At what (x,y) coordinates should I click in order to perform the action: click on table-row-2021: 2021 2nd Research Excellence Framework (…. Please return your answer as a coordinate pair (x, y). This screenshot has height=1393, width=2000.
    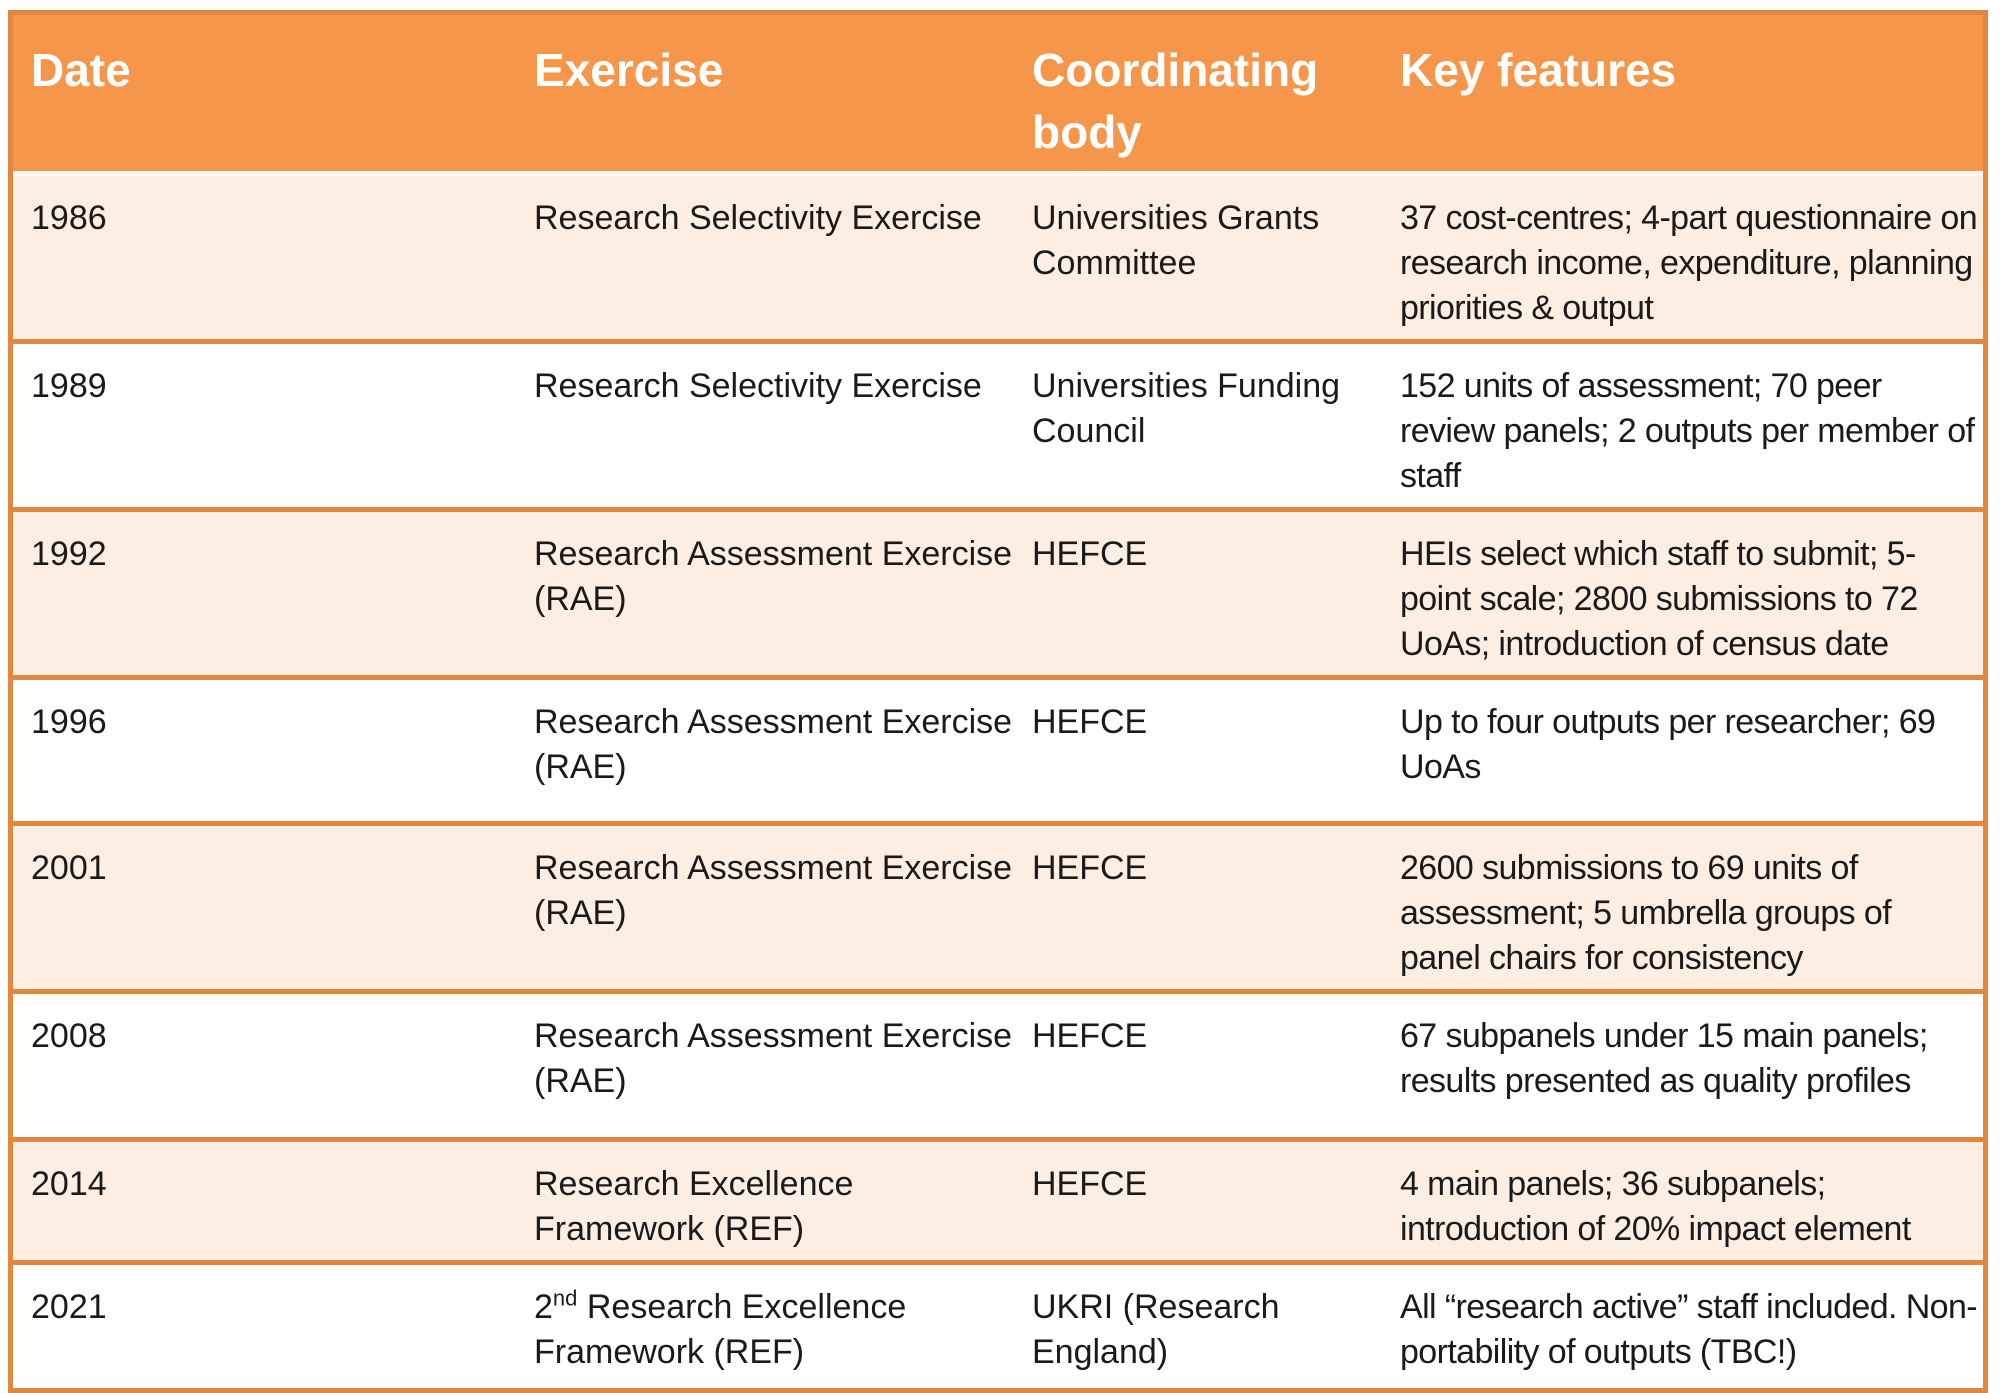
    Looking at the image, I should click on (998, 1324).